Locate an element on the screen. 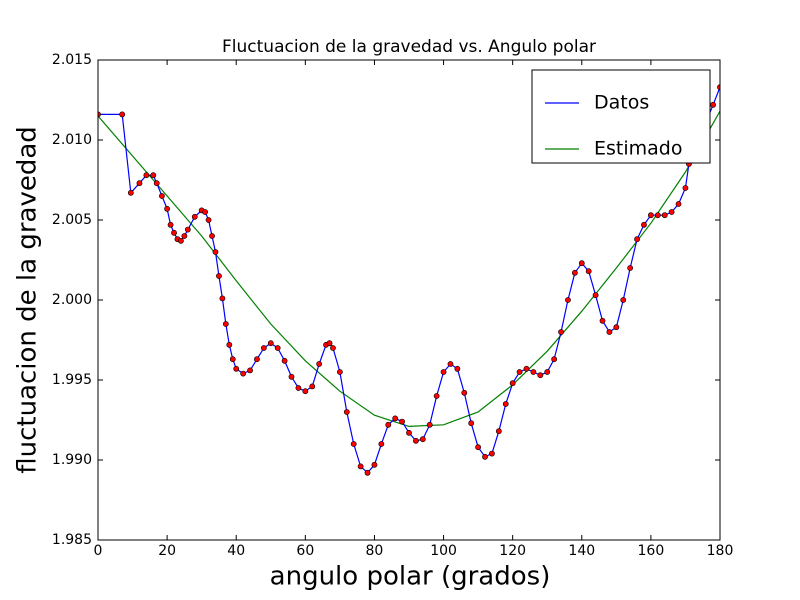 The height and width of the screenshot is (600, 800). y-tick-label: 2.010 is located at coordinates (72, 140).